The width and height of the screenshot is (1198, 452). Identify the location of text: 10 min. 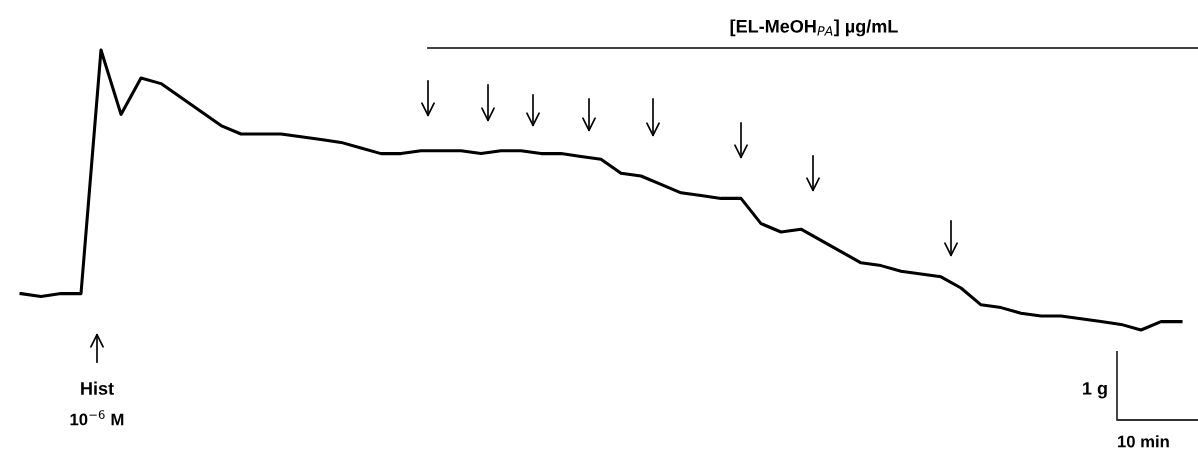
(1143, 441).